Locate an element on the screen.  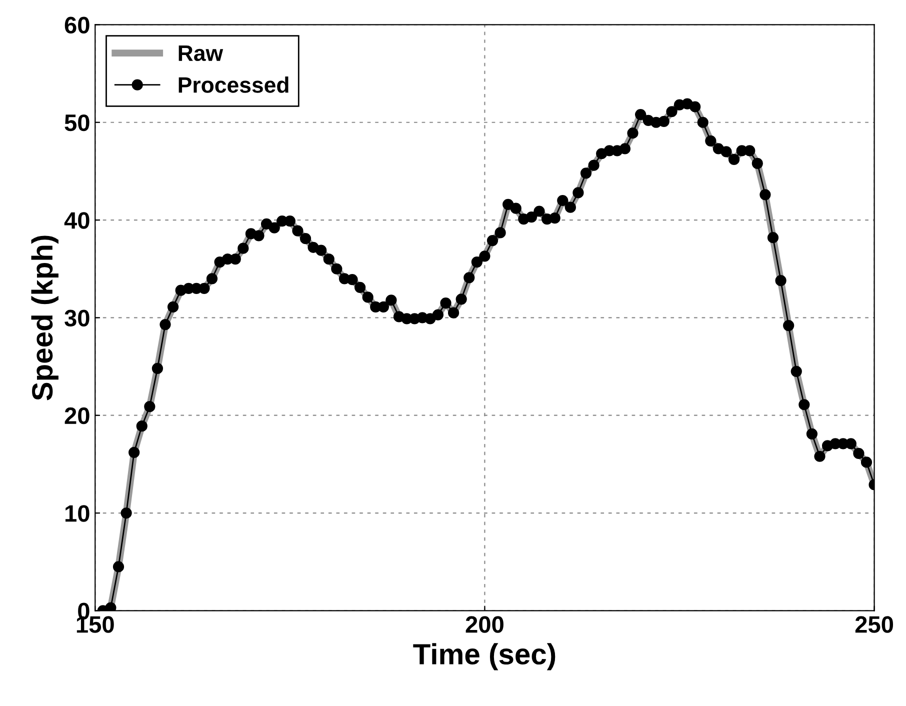
y-tick-label: 10 is located at coordinates (77, 513).